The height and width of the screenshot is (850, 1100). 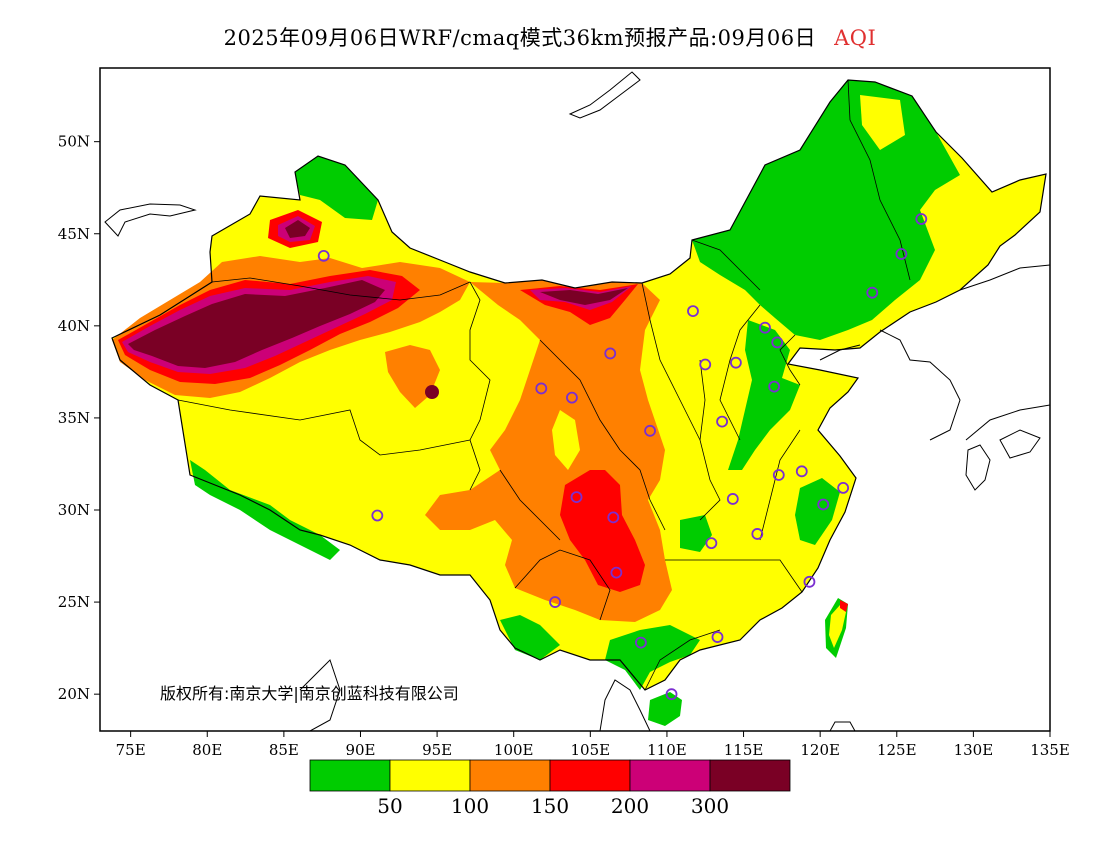 I want to click on y-tick-label: 35N, so click(x=74, y=418).